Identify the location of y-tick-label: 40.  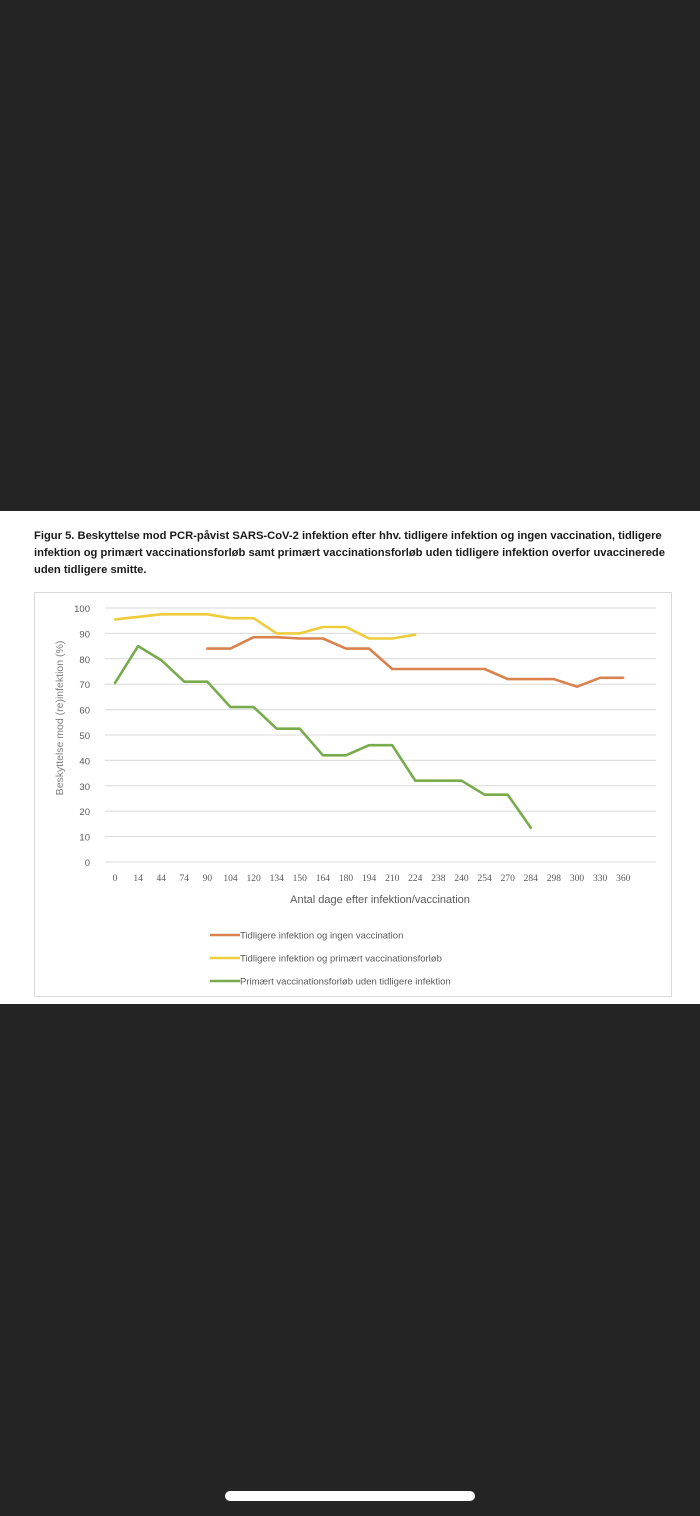
(84, 761).